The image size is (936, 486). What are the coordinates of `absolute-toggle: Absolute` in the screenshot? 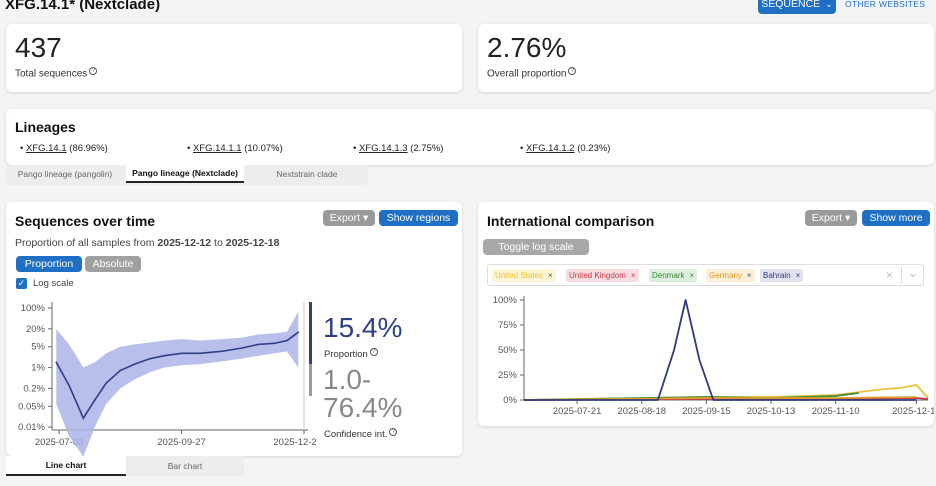 It's located at (113, 264).